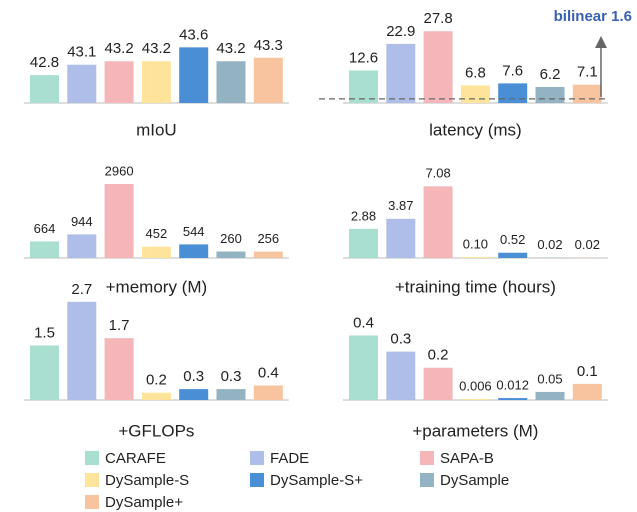  Describe the element at coordinates (475, 129) in the screenshot. I see `panel-title: latency (ms)` at that location.